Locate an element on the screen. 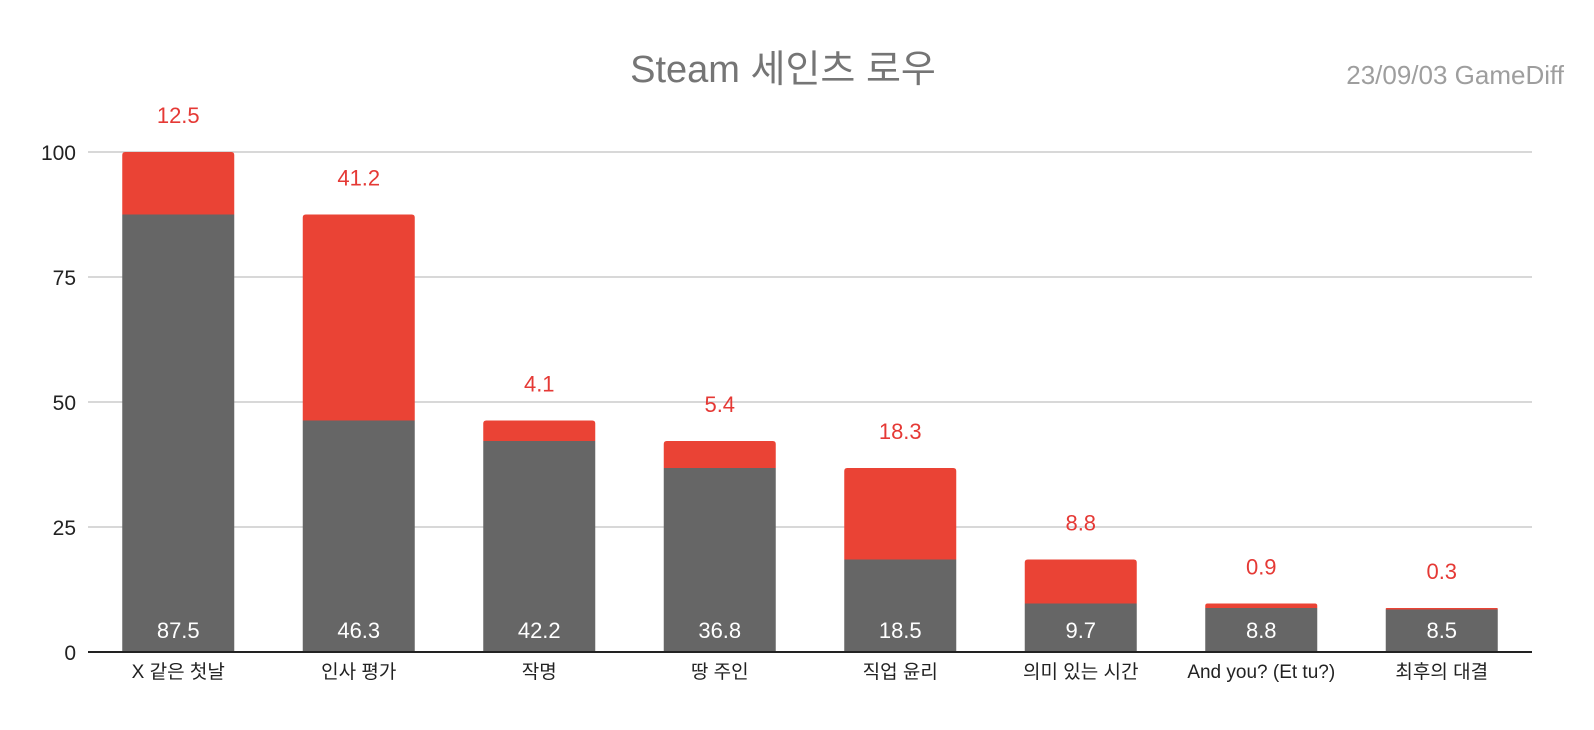 The image size is (1594, 730). x-tick-label: 최후의 대결 is located at coordinates (1441, 672).